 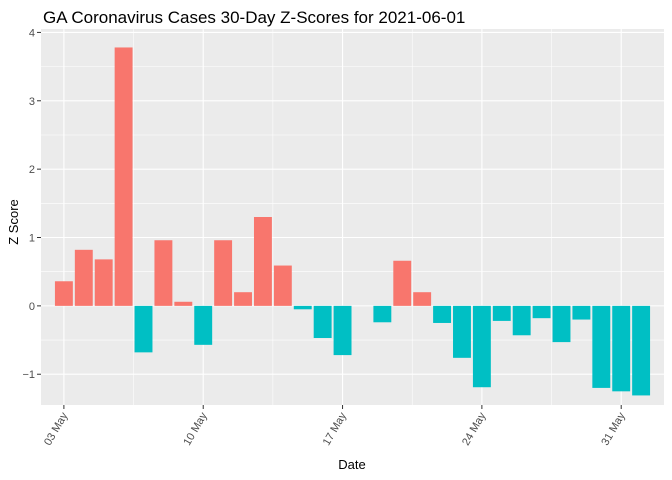 What do you see at coordinates (28, 375) in the screenshot?
I see `y-tick-label: −1` at bounding box center [28, 375].